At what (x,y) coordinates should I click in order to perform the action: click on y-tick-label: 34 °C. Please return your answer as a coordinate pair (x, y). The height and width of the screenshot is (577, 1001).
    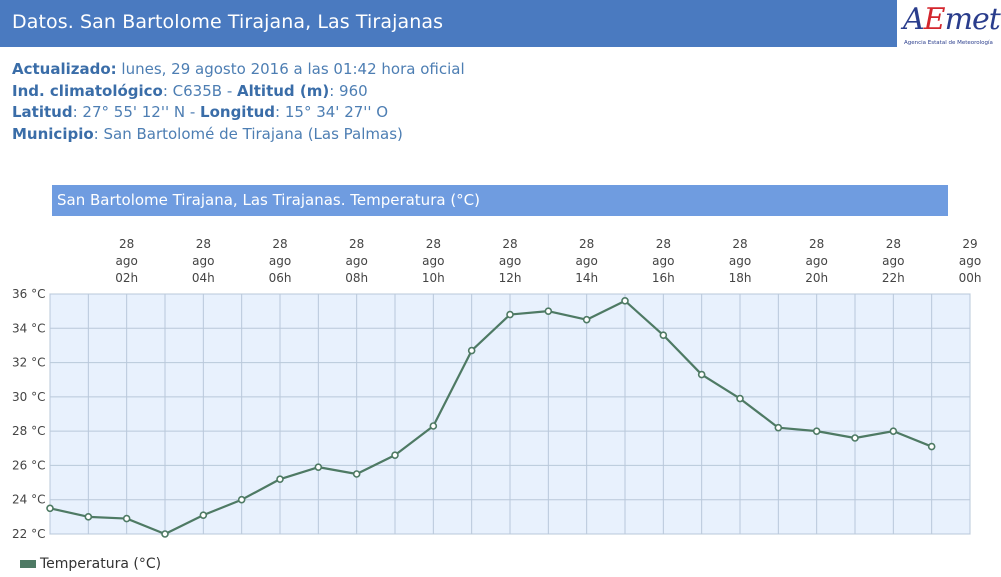
    Looking at the image, I should click on (28, 328).